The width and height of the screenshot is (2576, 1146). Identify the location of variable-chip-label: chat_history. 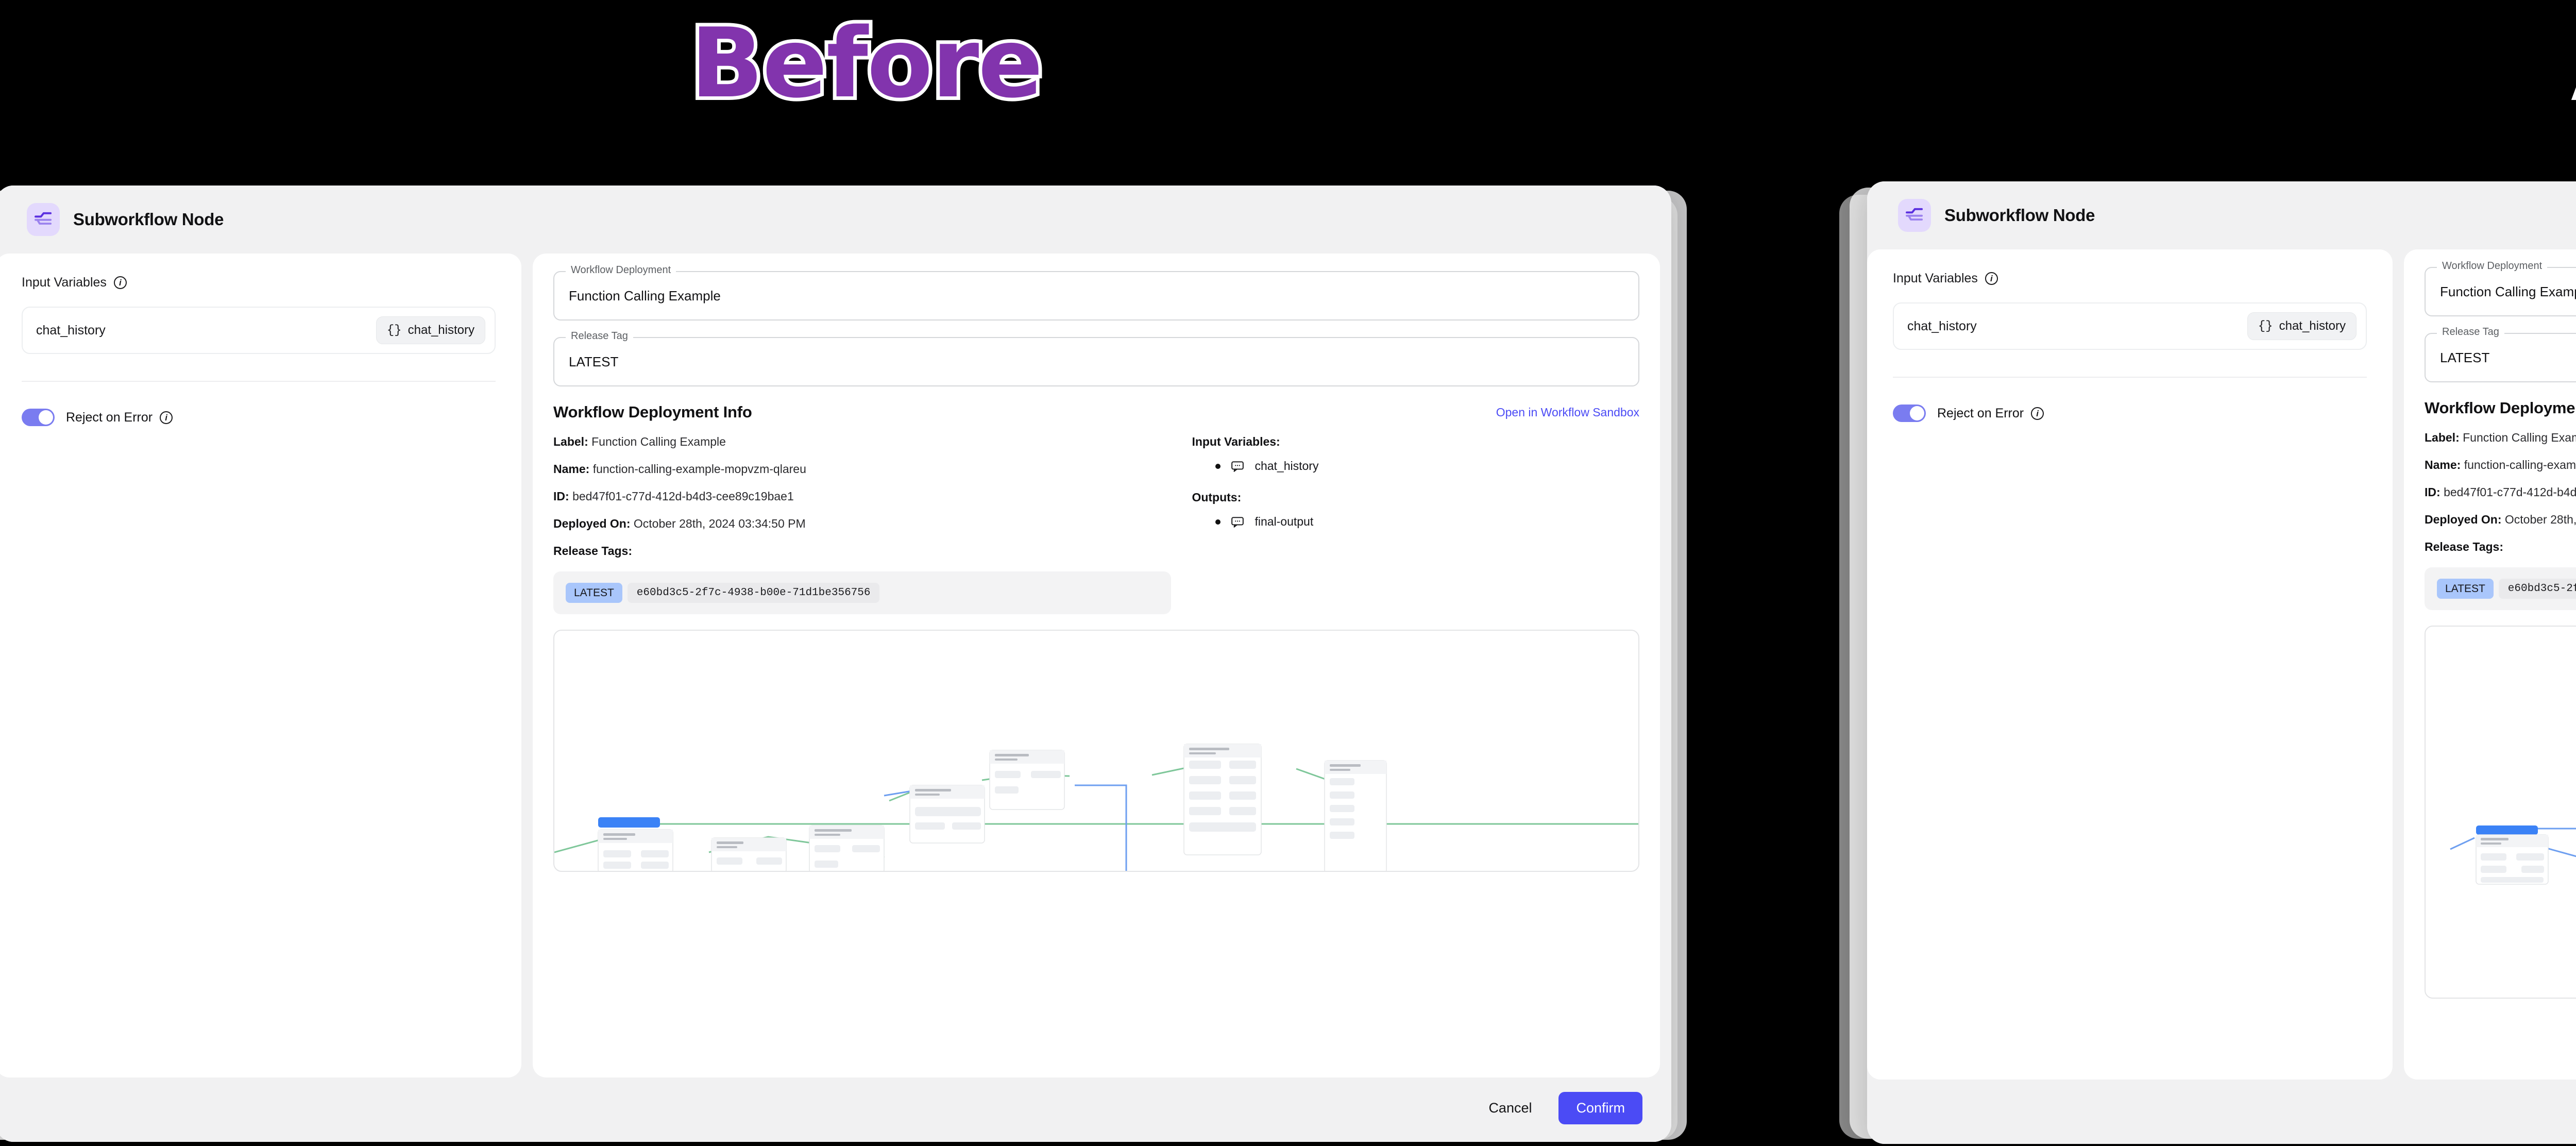
(2312, 326).